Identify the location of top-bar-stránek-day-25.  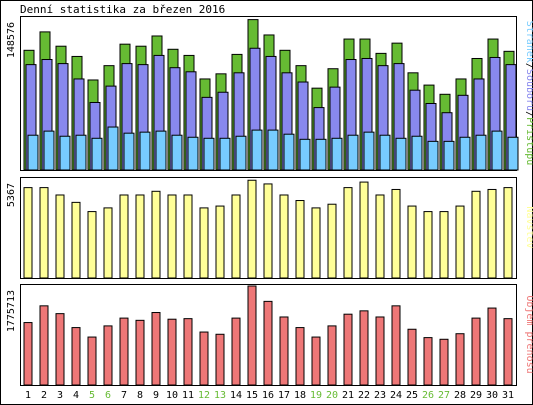
(417, 153).